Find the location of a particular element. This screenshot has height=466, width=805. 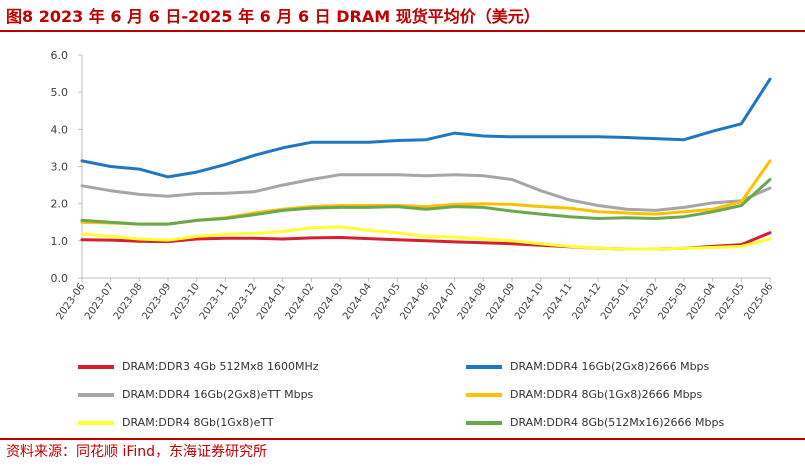

title-divider is located at coordinates (402, 31).